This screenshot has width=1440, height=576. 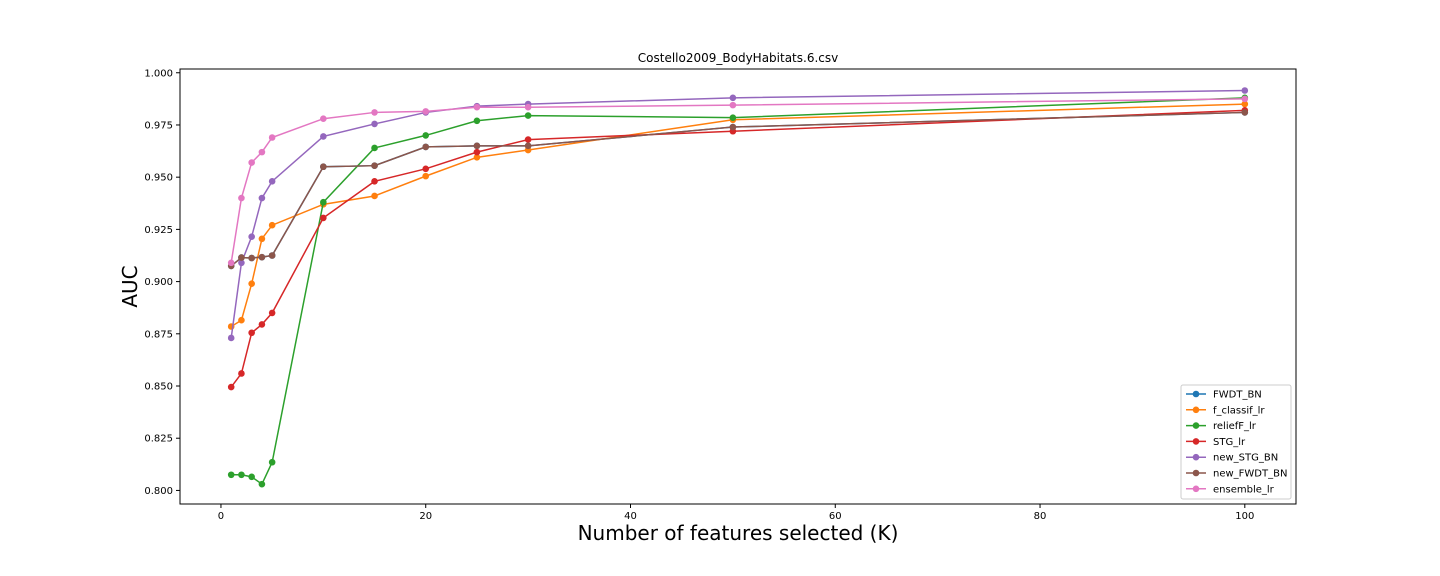 What do you see at coordinates (1244, 516) in the screenshot?
I see `x-tick-label: 100` at bounding box center [1244, 516].